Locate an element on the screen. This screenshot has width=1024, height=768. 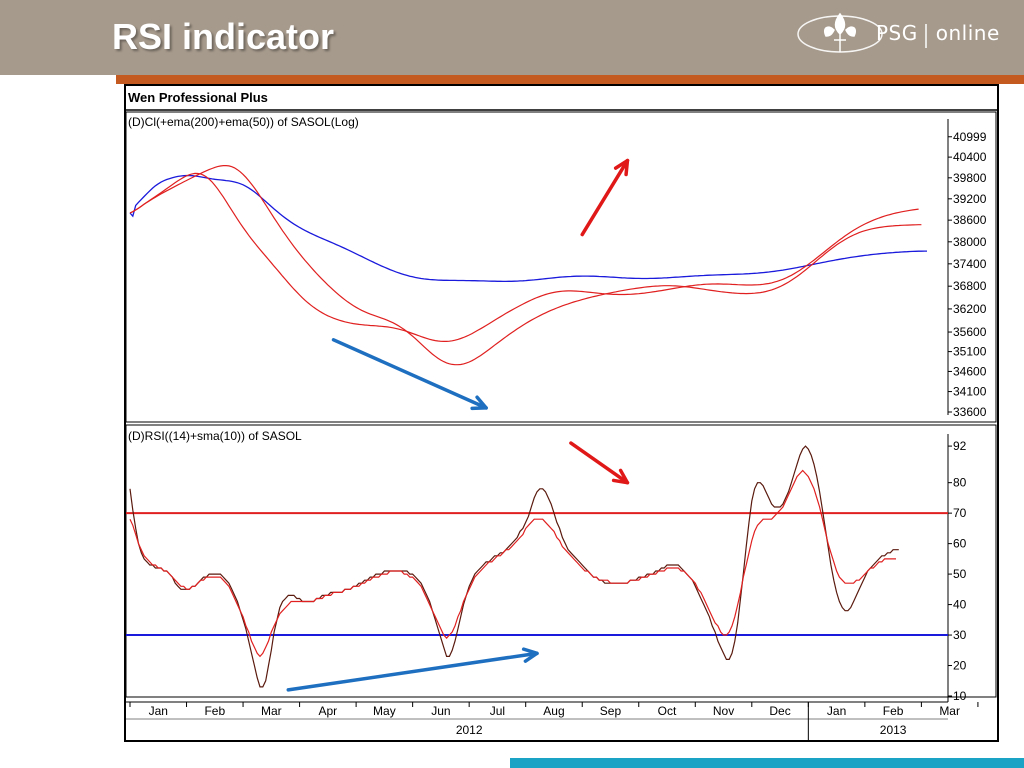
rsi-tick-label: 40 is located at coordinates (960, 605).